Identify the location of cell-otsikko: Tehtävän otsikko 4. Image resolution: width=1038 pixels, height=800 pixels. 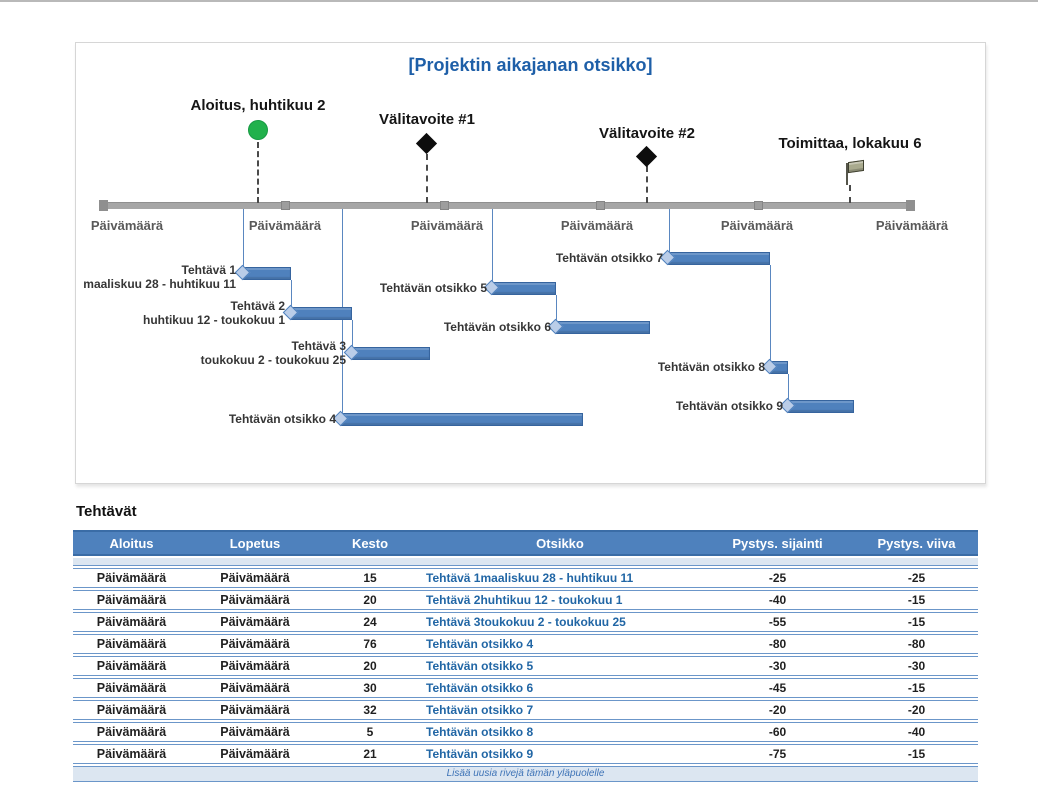
(480, 644).